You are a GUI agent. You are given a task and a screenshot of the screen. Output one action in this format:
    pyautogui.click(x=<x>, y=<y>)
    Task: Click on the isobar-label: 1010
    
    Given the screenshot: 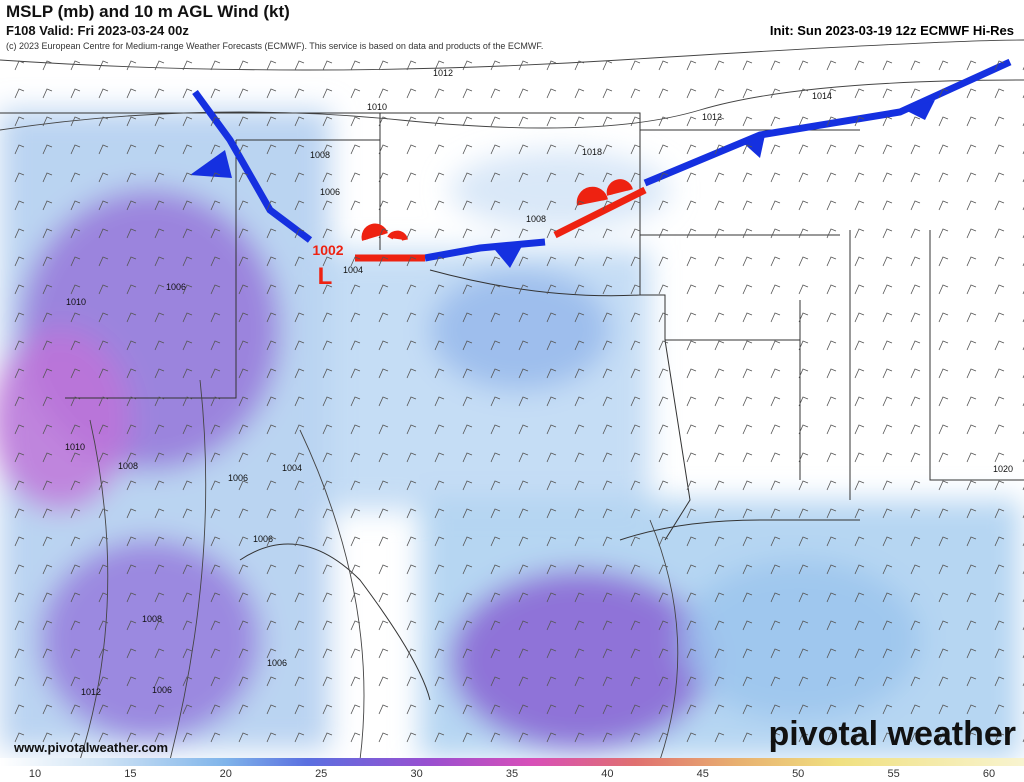 What is the action you would take?
    pyautogui.click(x=75, y=447)
    